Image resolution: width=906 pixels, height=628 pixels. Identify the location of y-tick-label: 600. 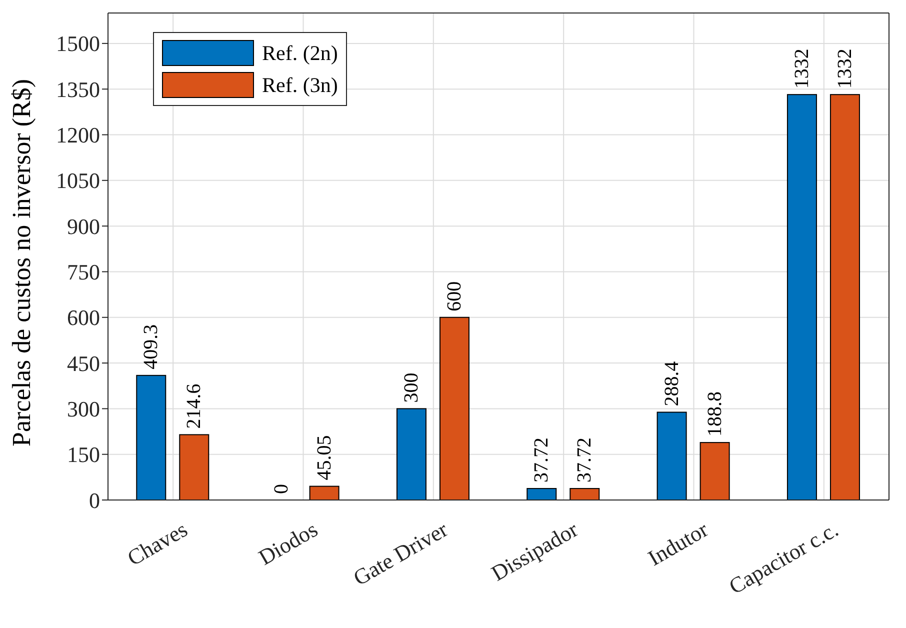
(83, 317).